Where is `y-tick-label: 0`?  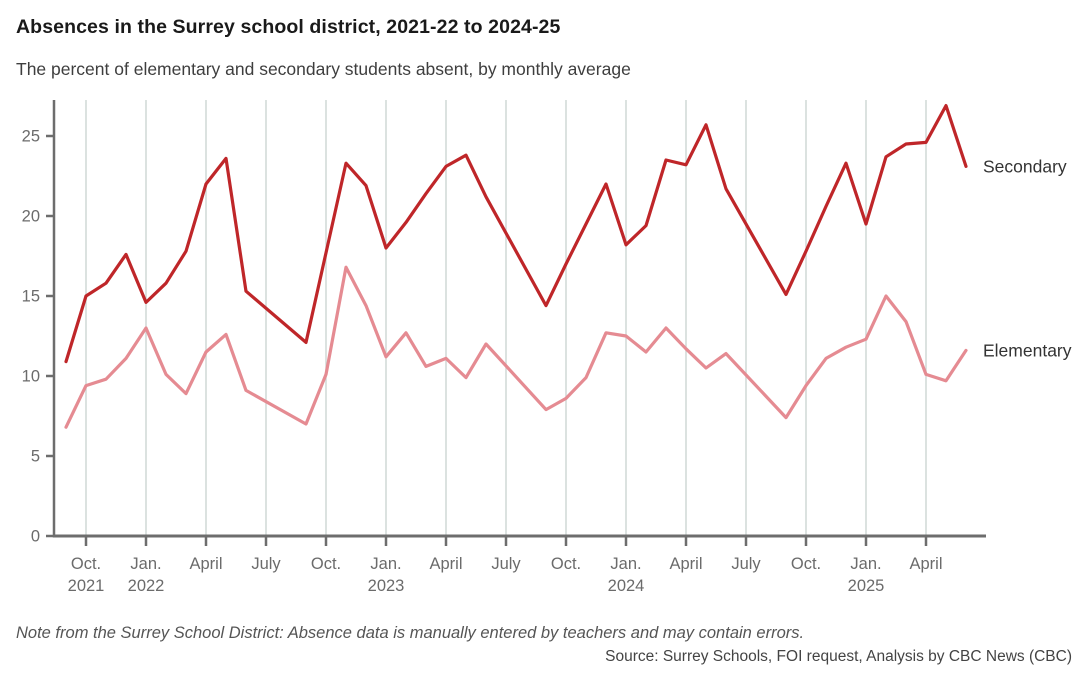
y-tick-label: 0 is located at coordinates (35, 537).